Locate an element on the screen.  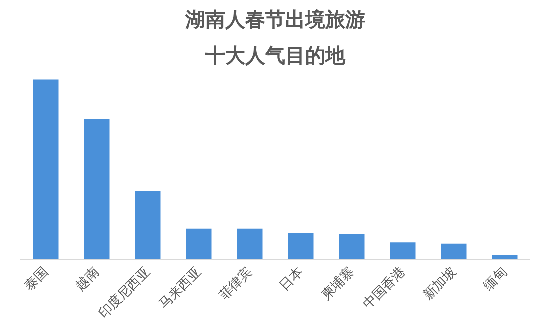
chart-subtitle: 十大人气目的地 is located at coordinates (275, 56).